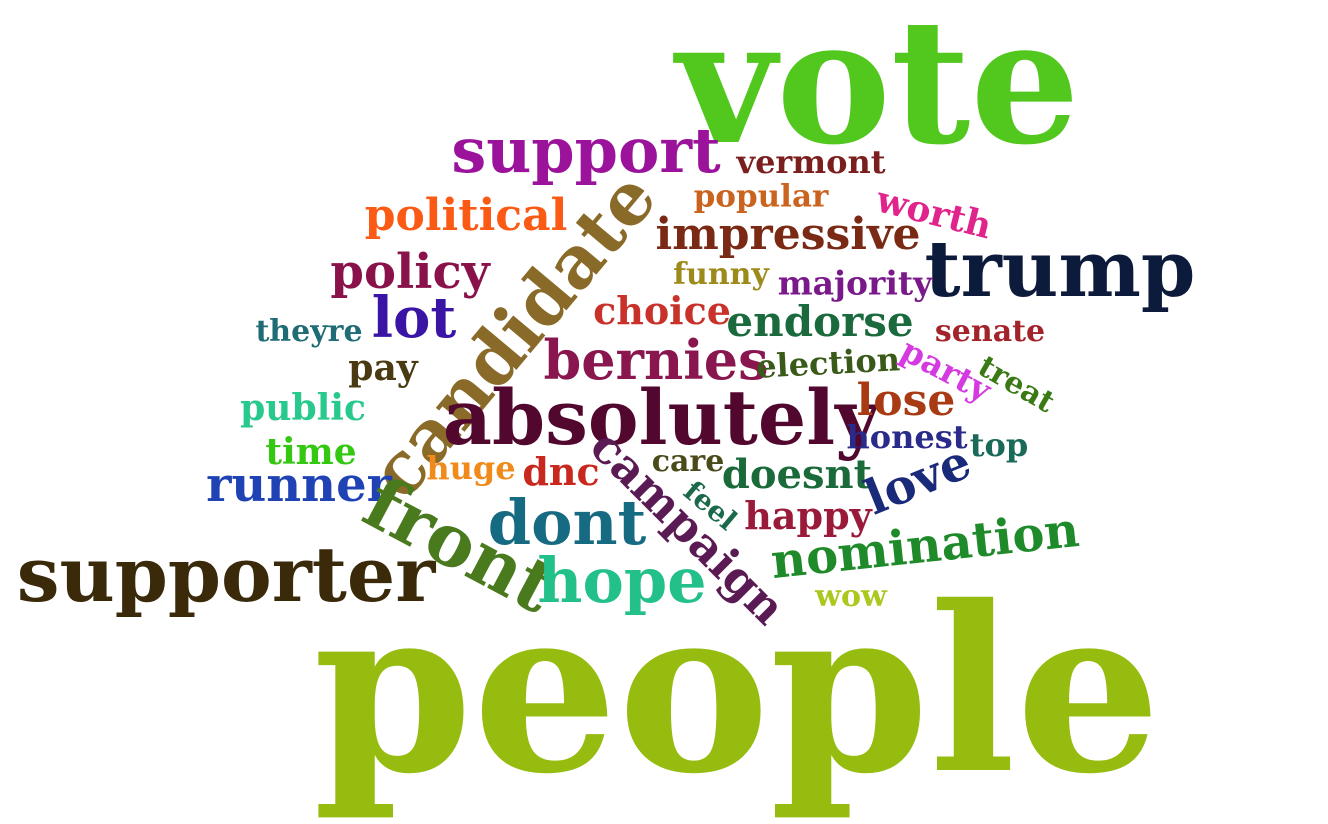 This screenshot has height=824, width=1328. I want to click on word-supporter: supporter, so click(226, 574).